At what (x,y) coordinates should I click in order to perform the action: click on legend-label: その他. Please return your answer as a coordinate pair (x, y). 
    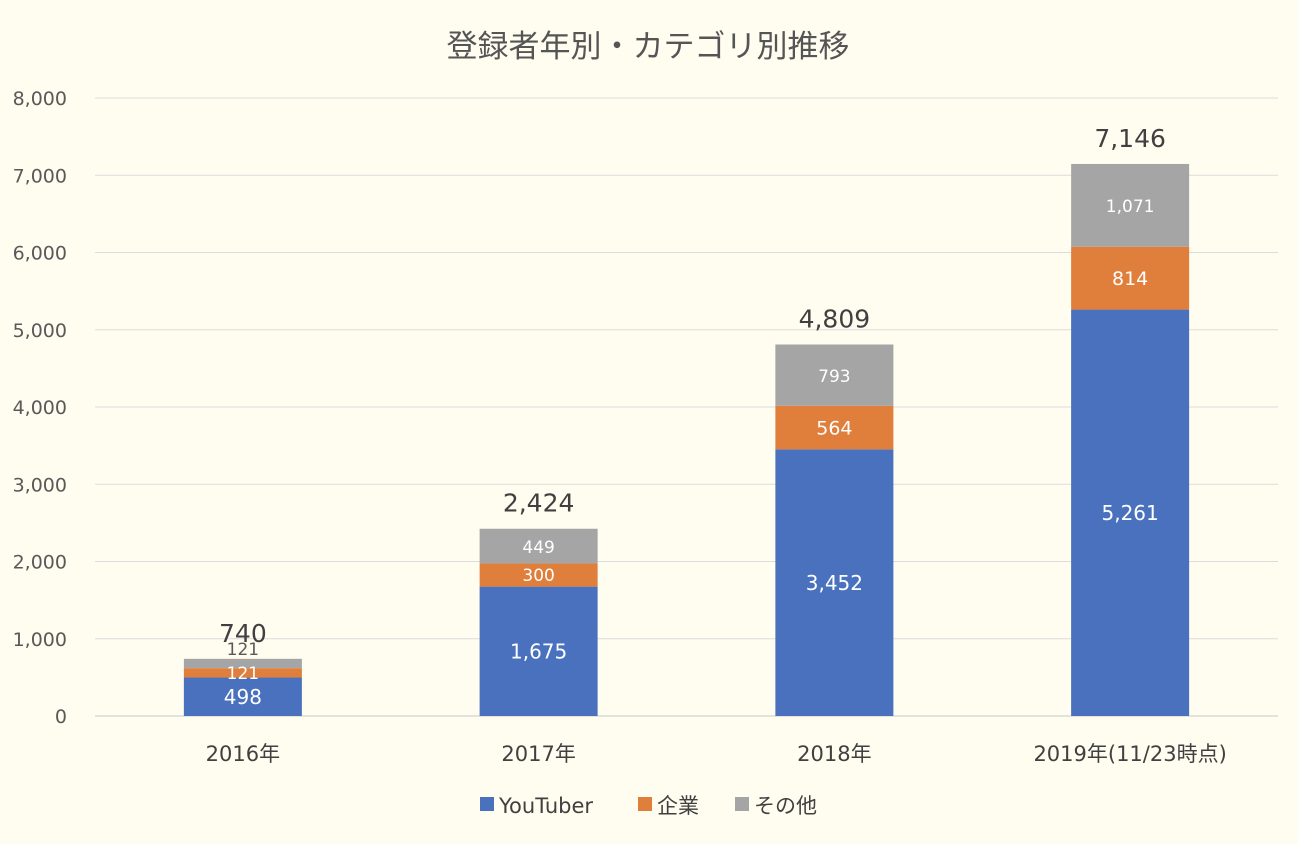
    Looking at the image, I should click on (785, 806).